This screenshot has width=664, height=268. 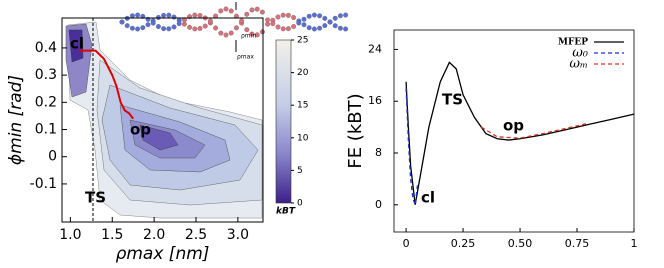 I want to click on annotation: ρmax, so click(x=245, y=57).